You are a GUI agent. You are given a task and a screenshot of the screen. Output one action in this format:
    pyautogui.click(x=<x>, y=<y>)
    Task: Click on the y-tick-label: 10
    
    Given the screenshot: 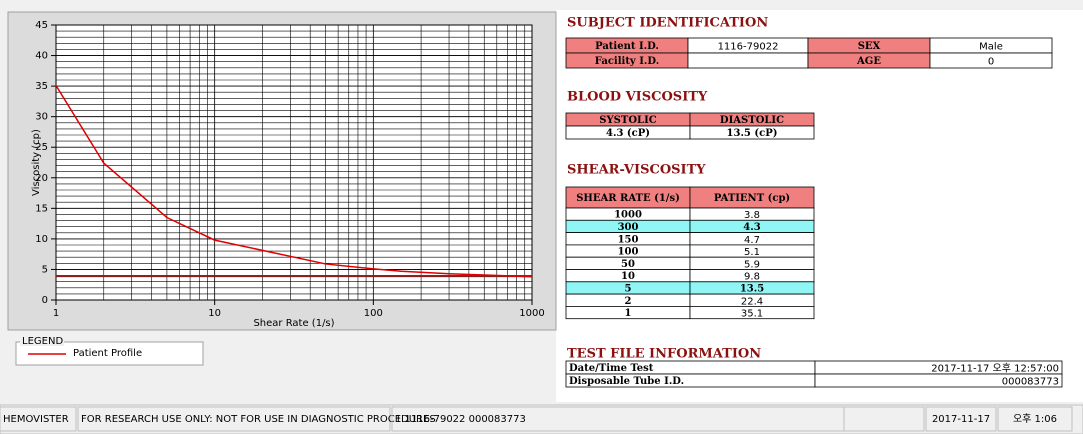 What is the action you would take?
    pyautogui.click(x=41, y=239)
    